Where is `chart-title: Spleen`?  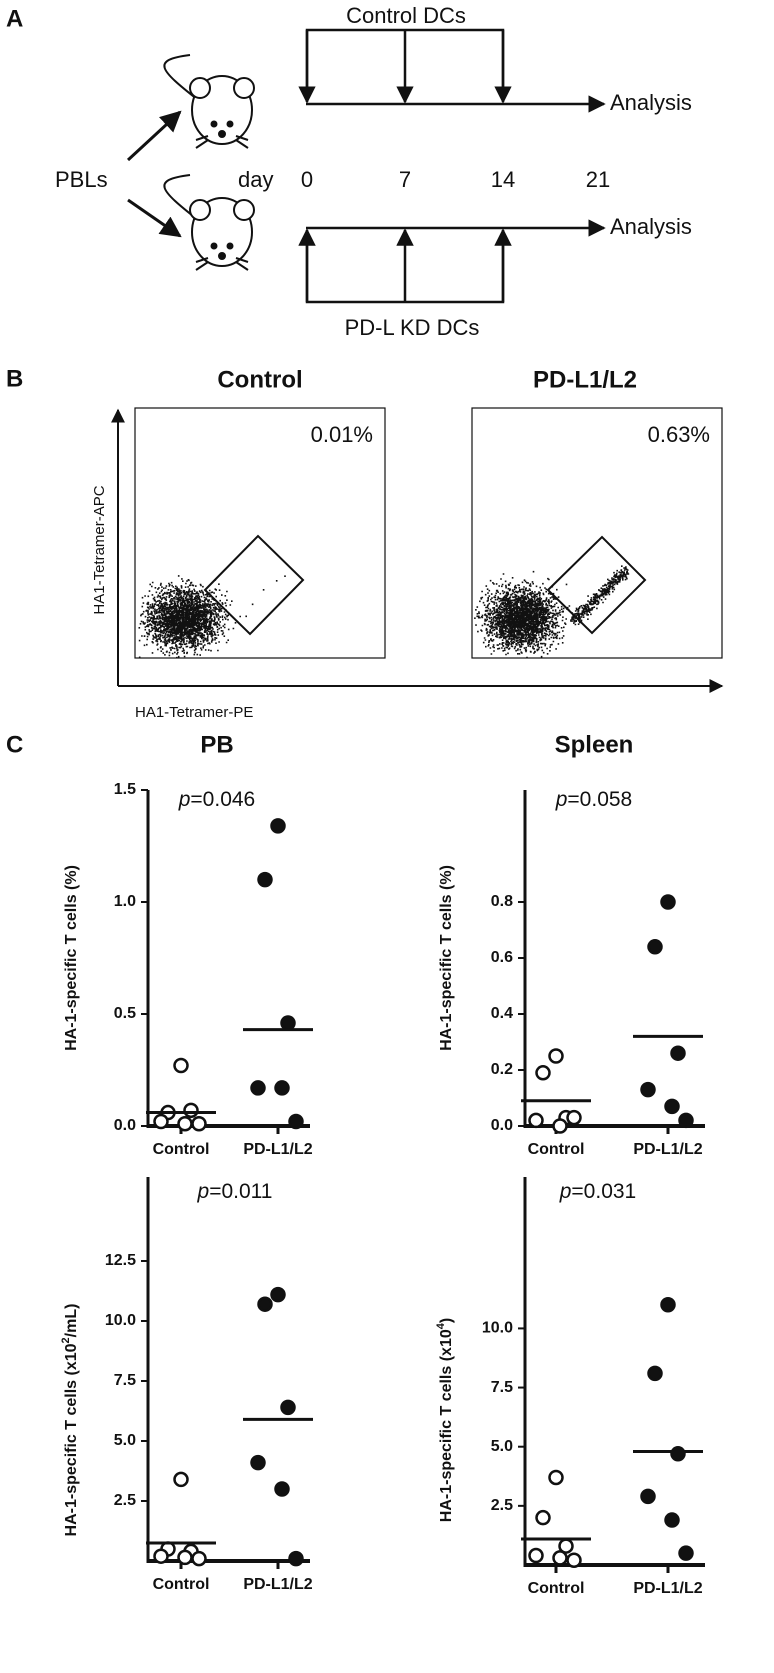 chart-title: Spleen is located at coordinates (594, 744).